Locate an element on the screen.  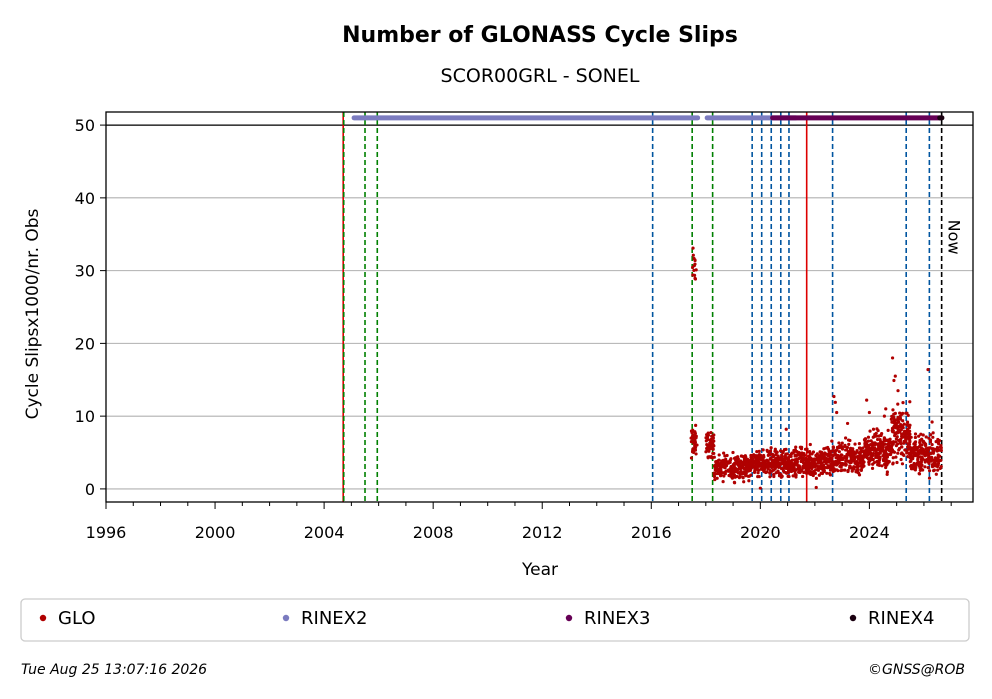
legend-marker-rinex3 is located at coordinates (569, 618).